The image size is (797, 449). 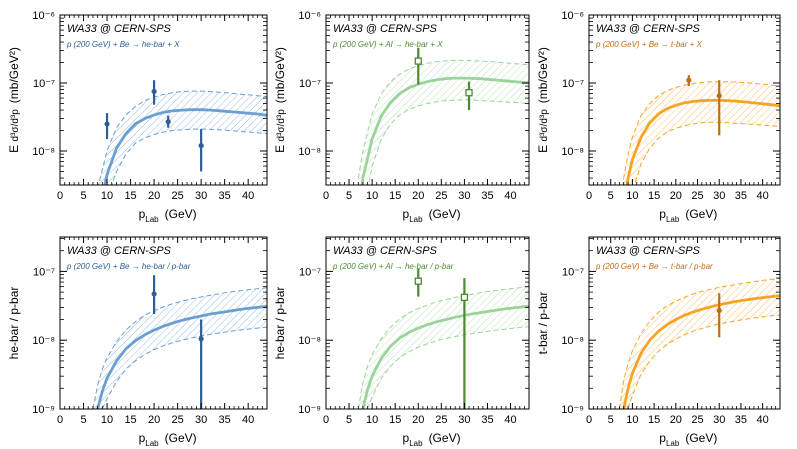 I want to click on y-axis-label: he-bar / p-bar, so click(x=280, y=323).